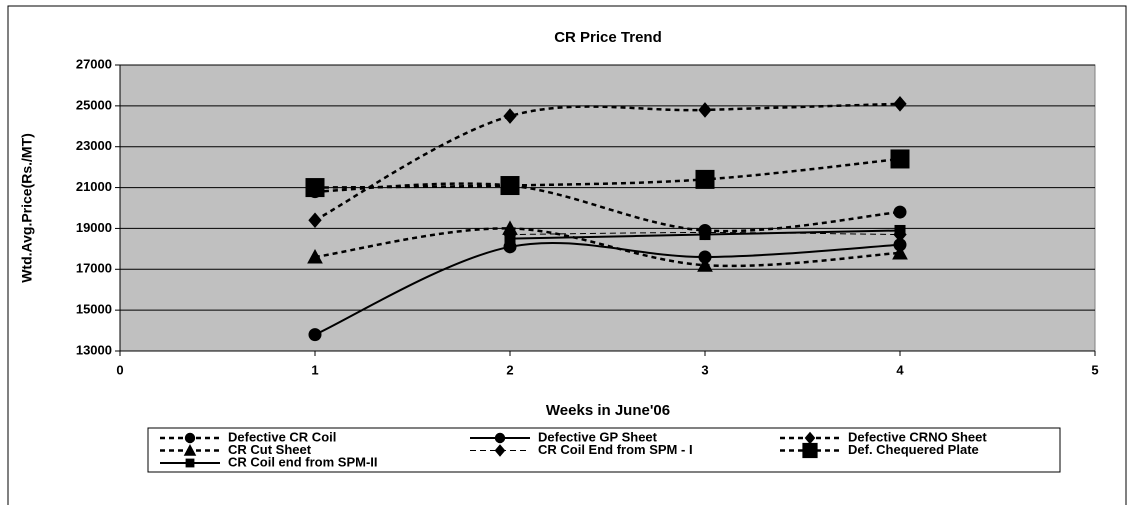 The height and width of the screenshot is (510, 1132). I want to click on legend-label: CR Cut Sheet, so click(270, 449).